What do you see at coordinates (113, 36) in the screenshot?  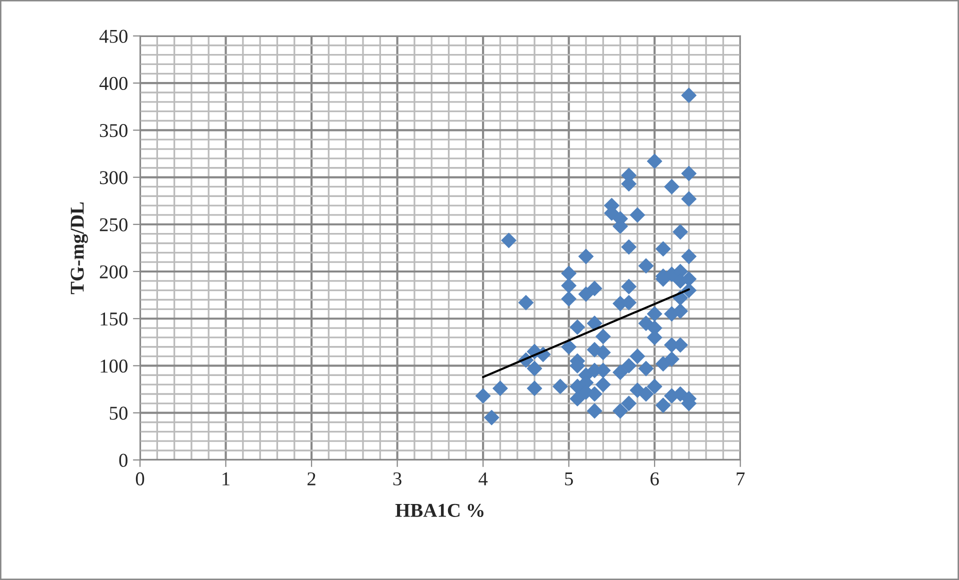 I see `y-tick-label: 450` at bounding box center [113, 36].